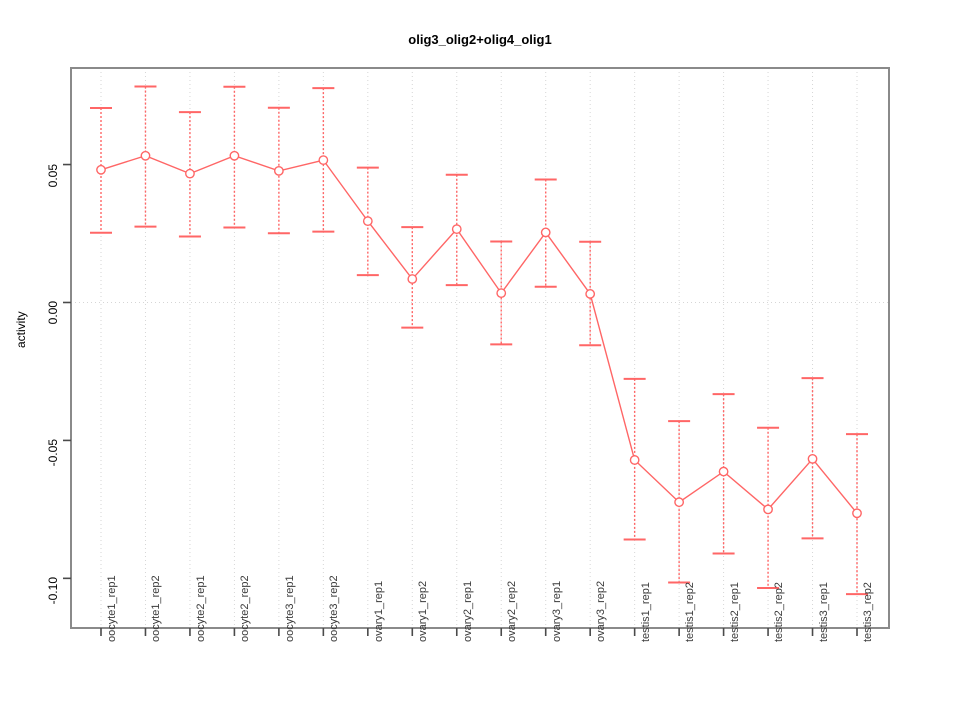  What do you see at coordinates (823, 612) in the screenshot?
I see `x-tick-label: testis3_rep1` at bounding box center [823, 612].